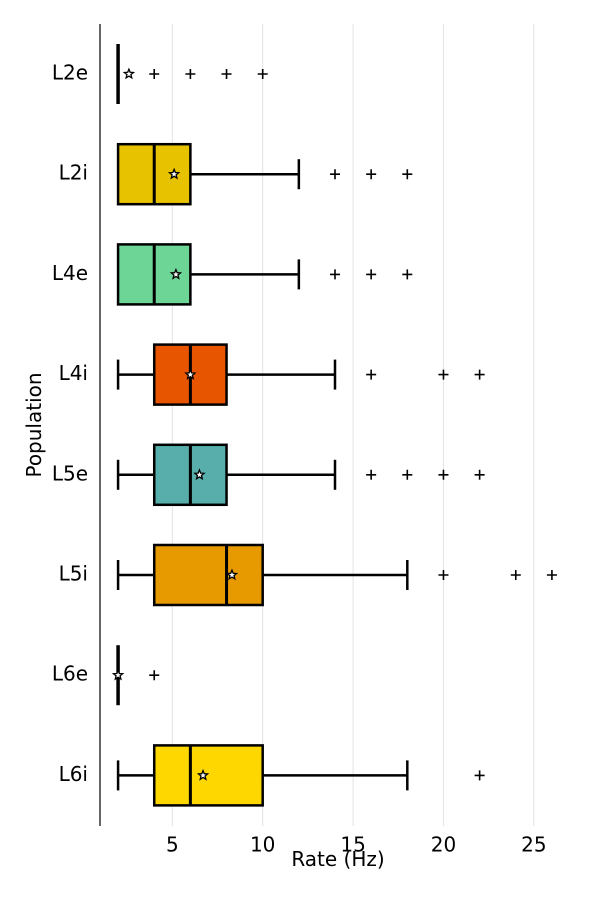  Describe the element at coordinates (70, 73) in the screenshot. I see `y-tick-label: L2e` at that location.